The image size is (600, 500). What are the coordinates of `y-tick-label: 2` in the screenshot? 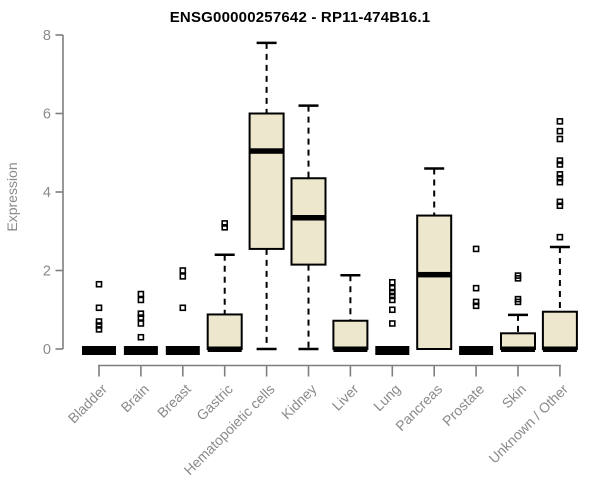 It's located at (47, 272).